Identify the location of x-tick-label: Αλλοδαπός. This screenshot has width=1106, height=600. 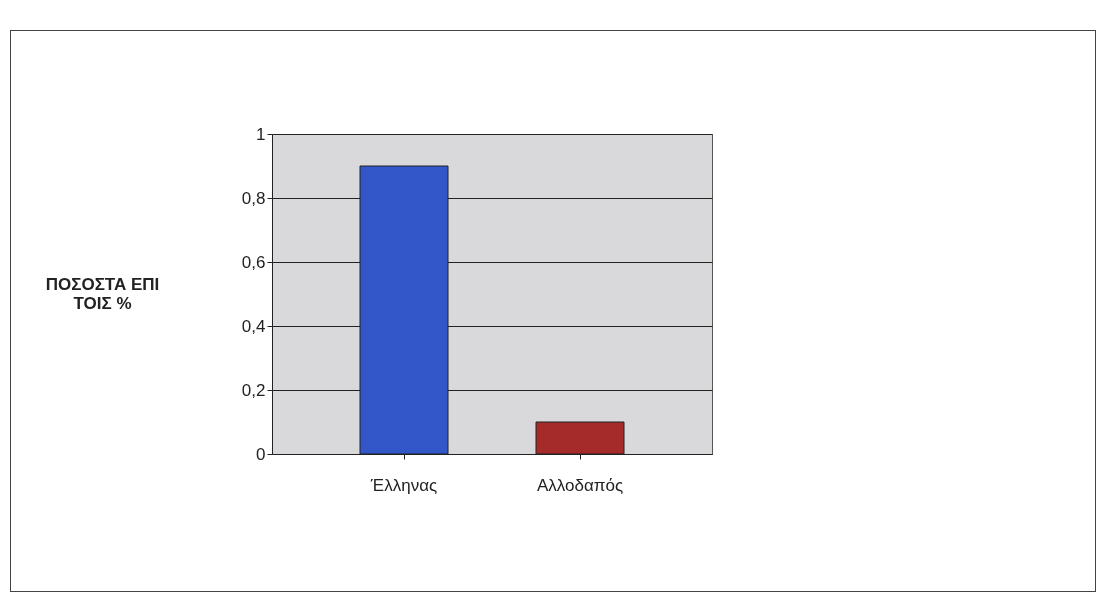
(580, 485).